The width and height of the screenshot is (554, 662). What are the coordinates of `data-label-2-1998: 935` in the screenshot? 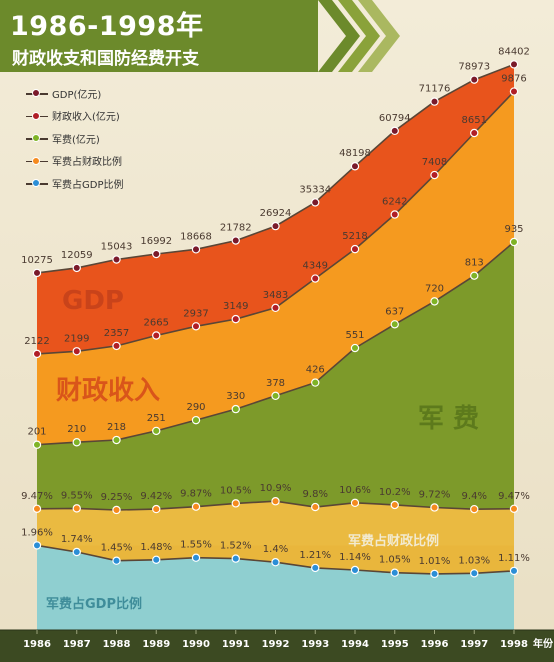 It's located at (513, 229).